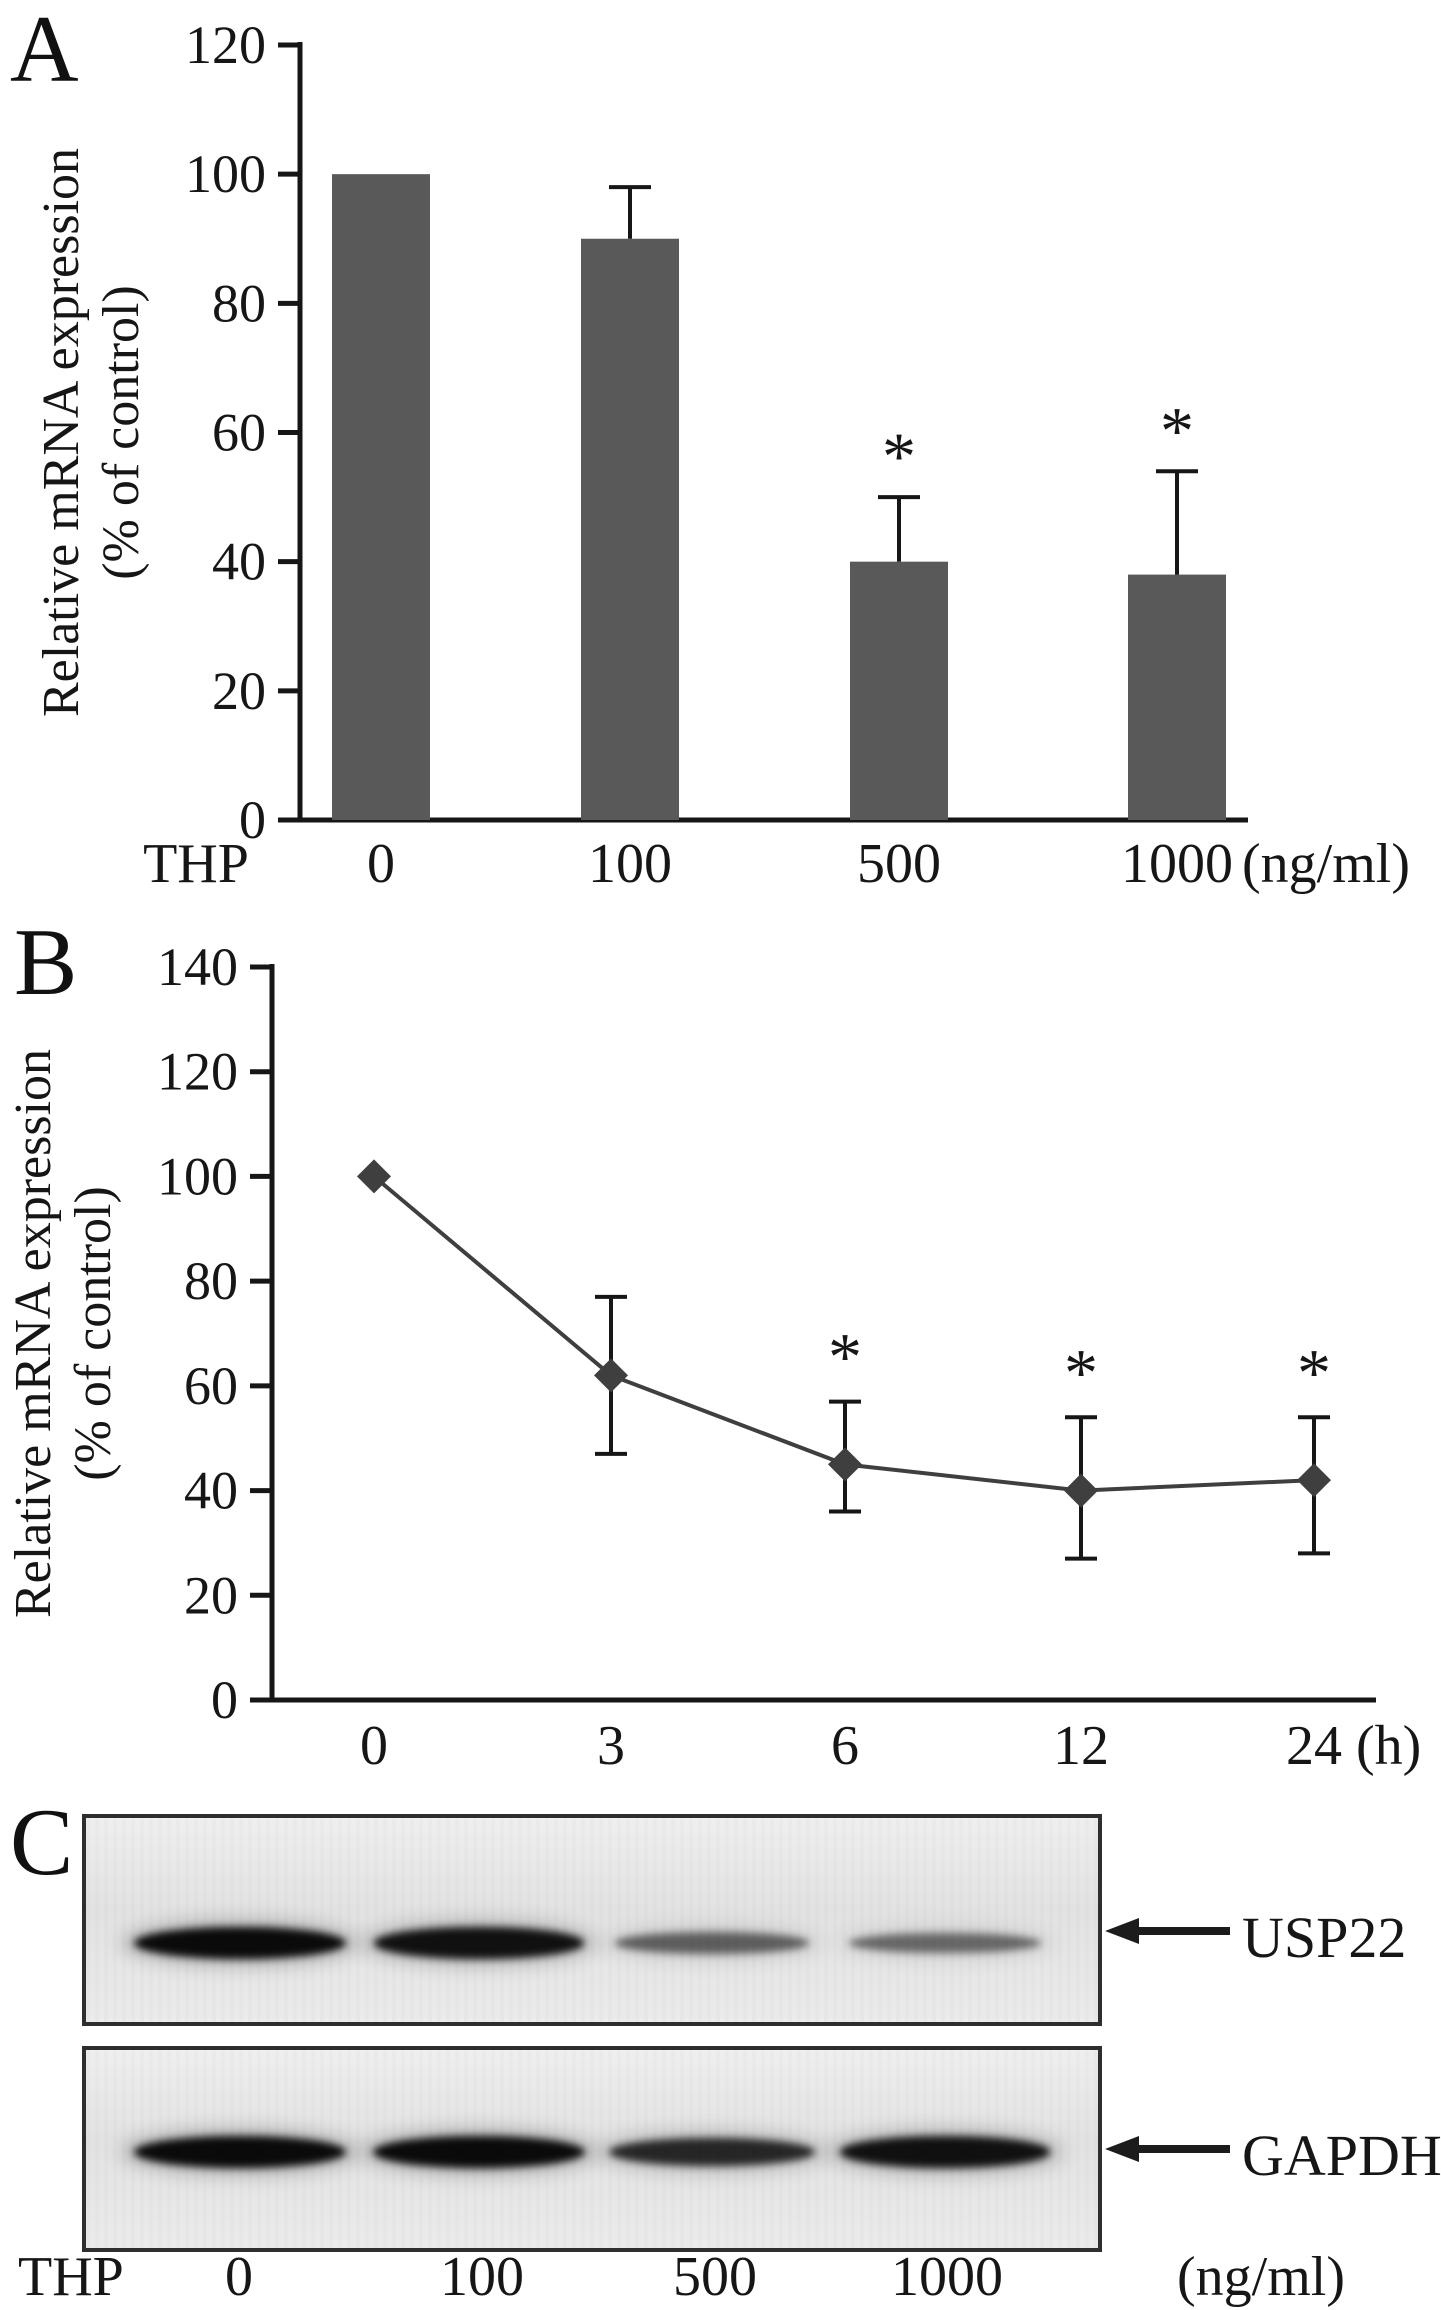  What do you see at coordinates (611, 1746) in the screenshot?
I see `x-tick-label: 3` at bounding box center [611, 1746].